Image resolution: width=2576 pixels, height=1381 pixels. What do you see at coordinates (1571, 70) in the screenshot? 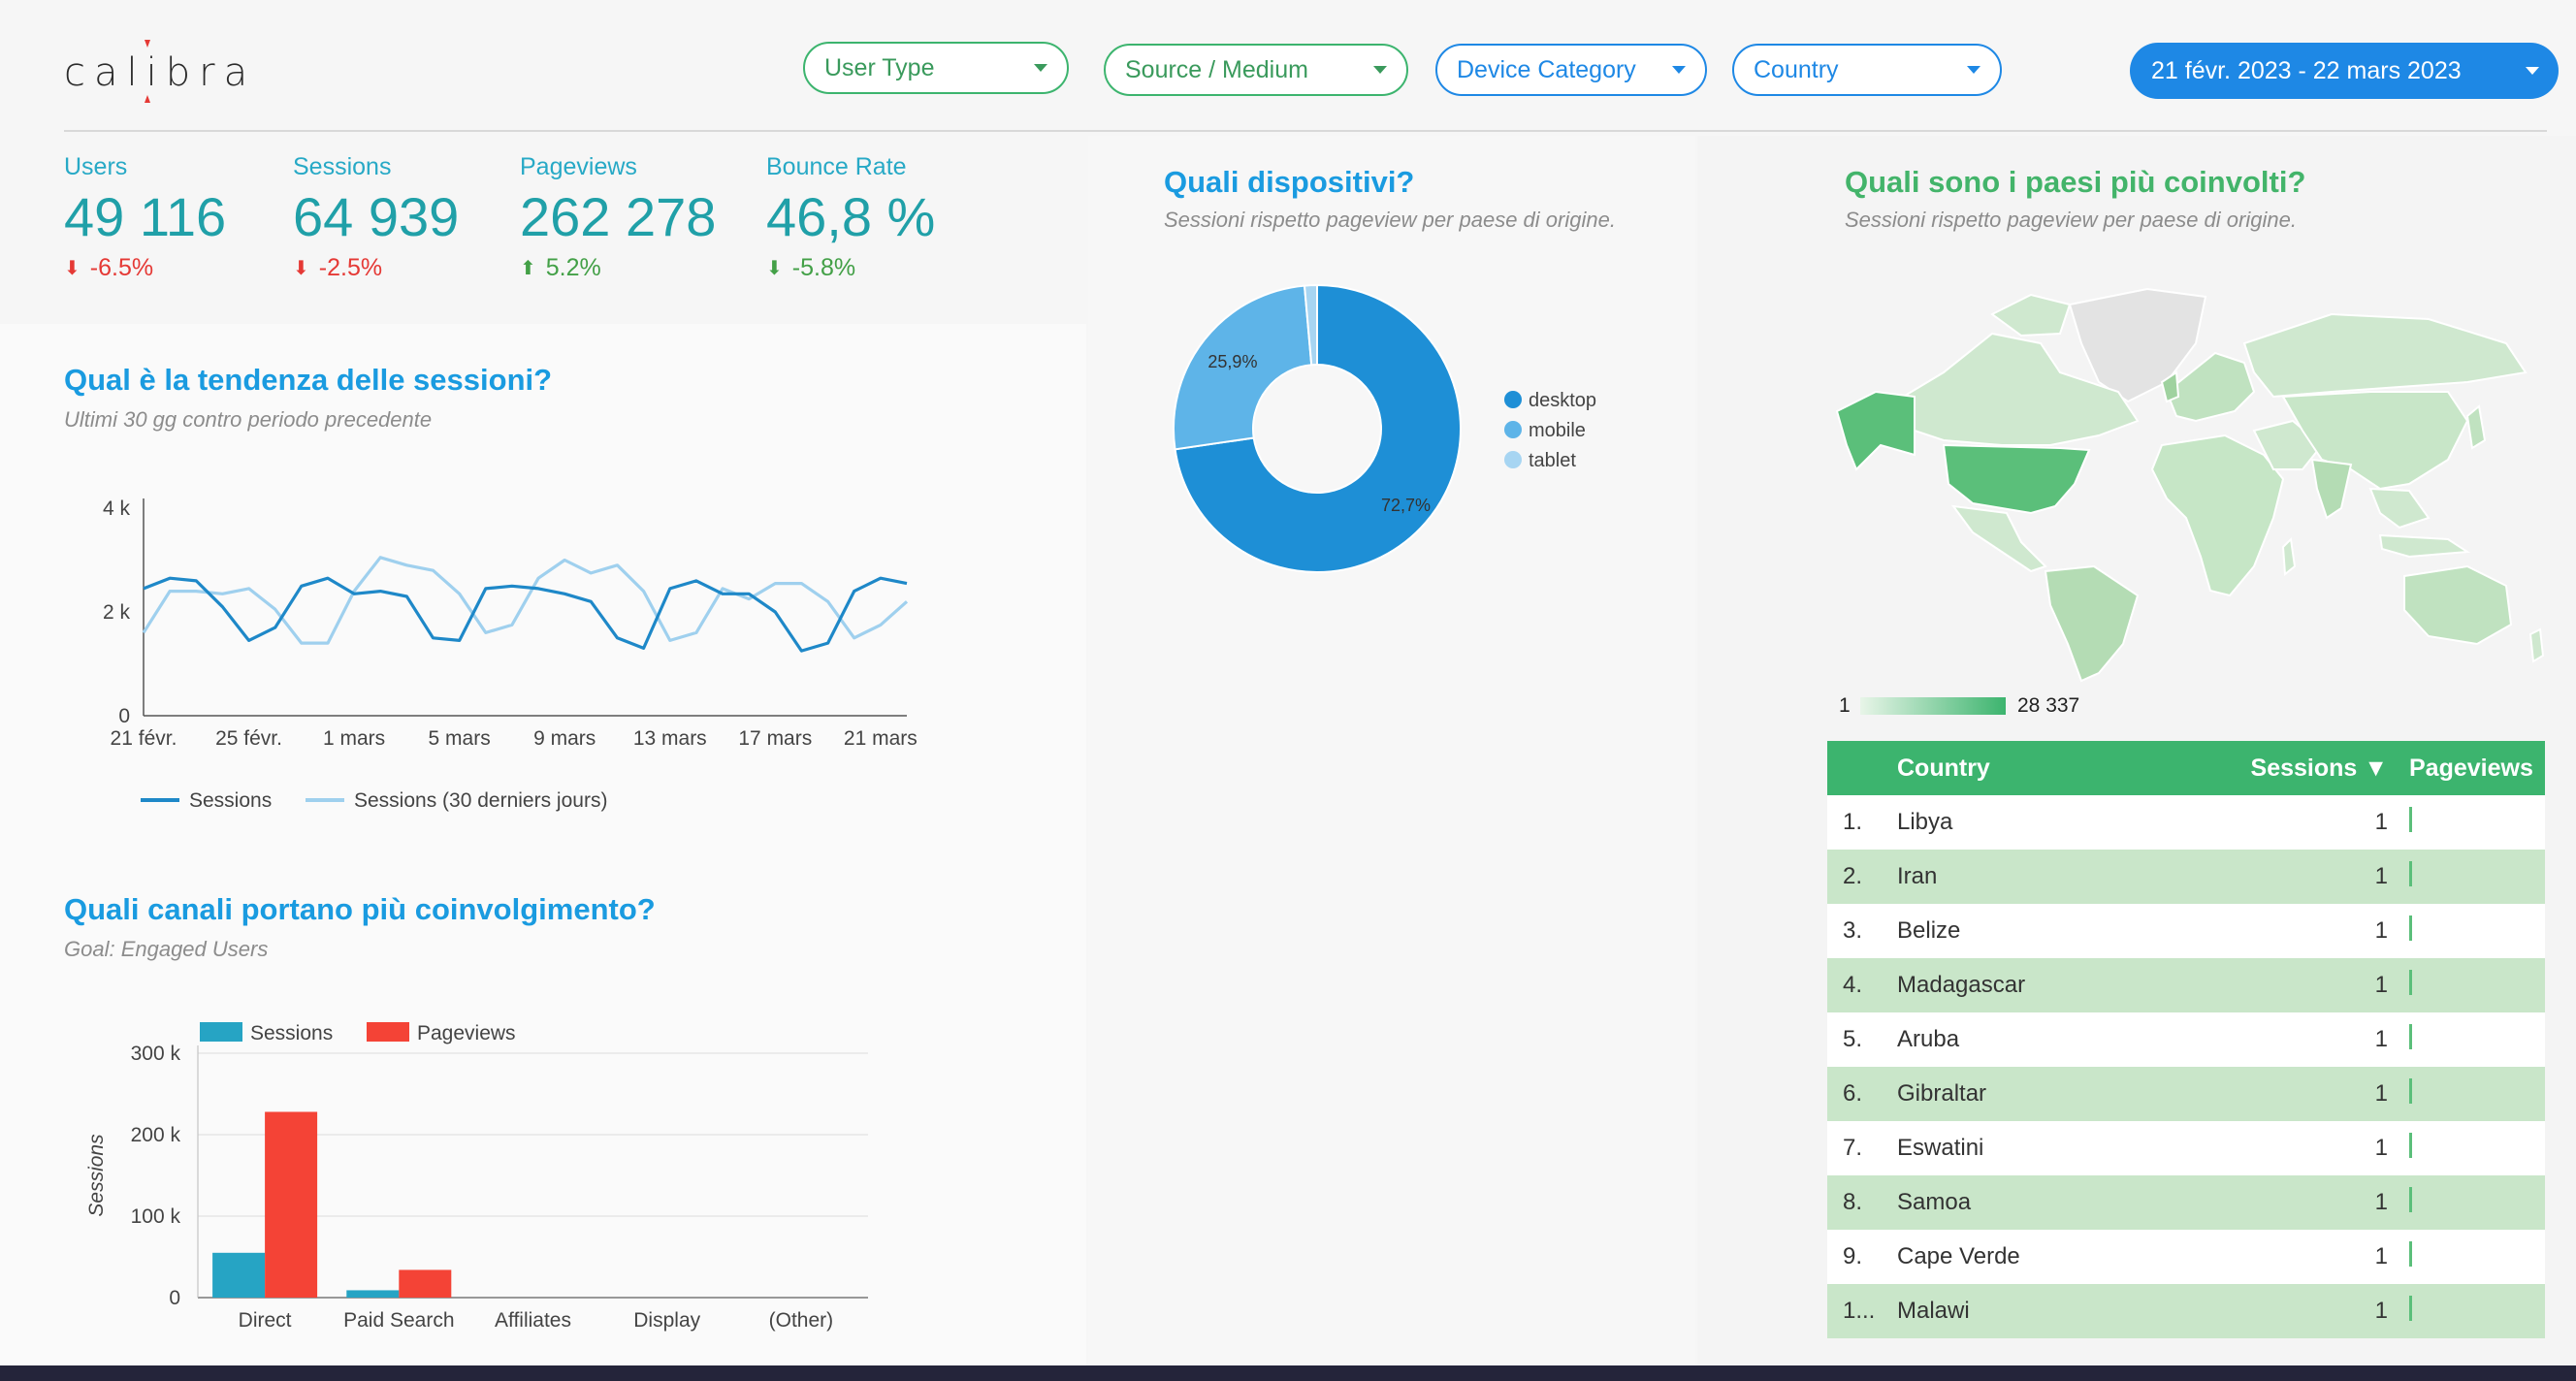
I see `filter-device-category: Device Category` at bounding box center [1571, 70].